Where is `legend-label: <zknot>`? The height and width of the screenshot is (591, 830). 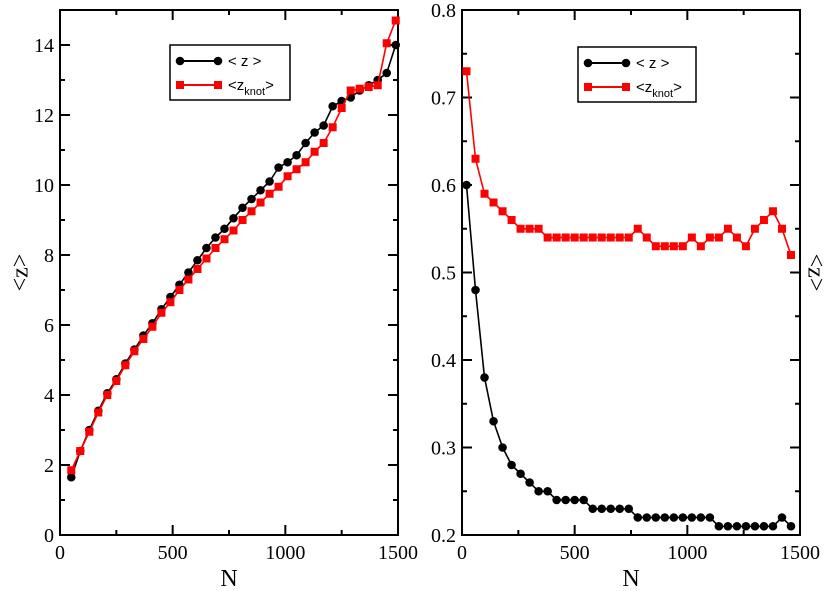 legend-label: <zknot> is located at coordinates (251, 87).